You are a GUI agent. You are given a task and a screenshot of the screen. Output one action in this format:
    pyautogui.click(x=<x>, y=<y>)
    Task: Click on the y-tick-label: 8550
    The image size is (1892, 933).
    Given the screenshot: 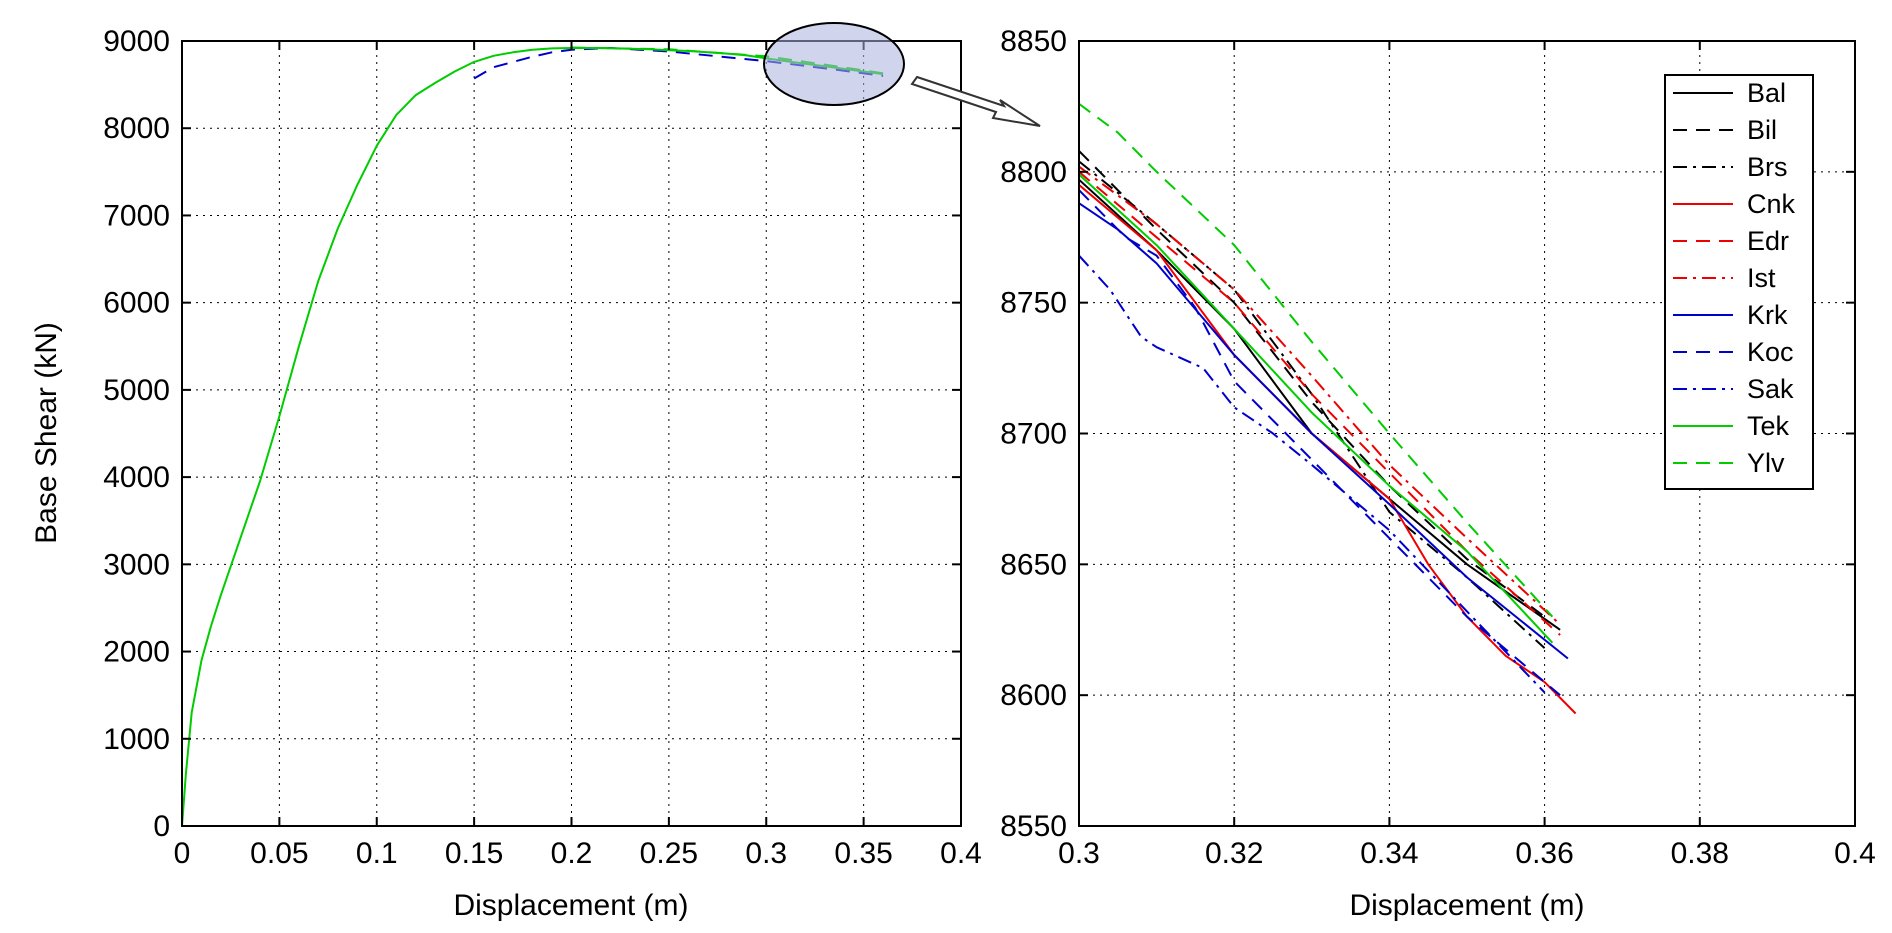 What is the action you would take?
    pyautogui.click(x=1033, y=826)
    